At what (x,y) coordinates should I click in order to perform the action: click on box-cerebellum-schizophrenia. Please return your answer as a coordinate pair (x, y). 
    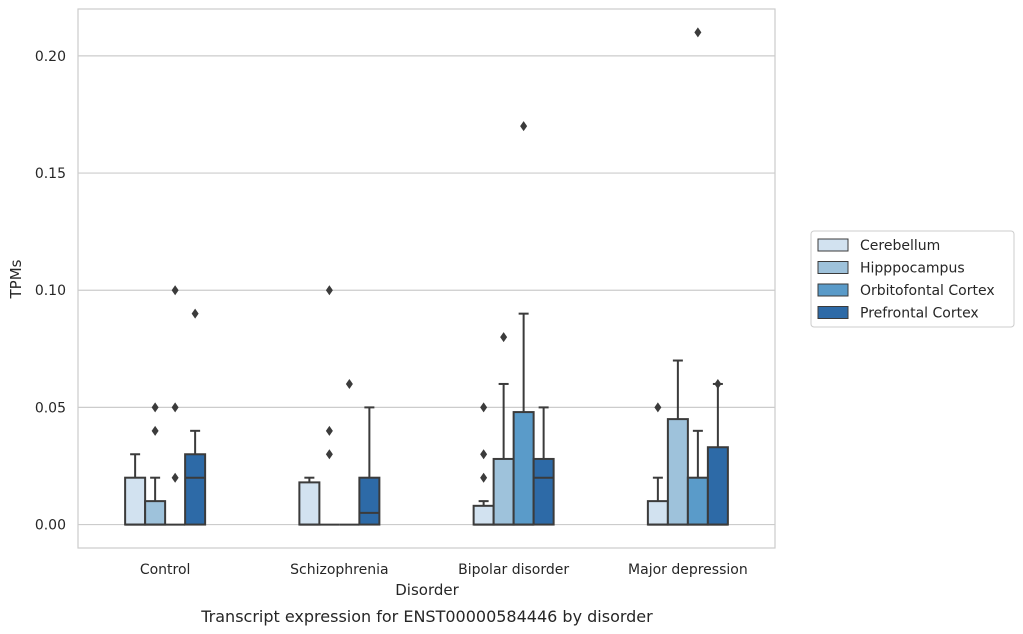
    Looking at the image, I should click on (309, 501).